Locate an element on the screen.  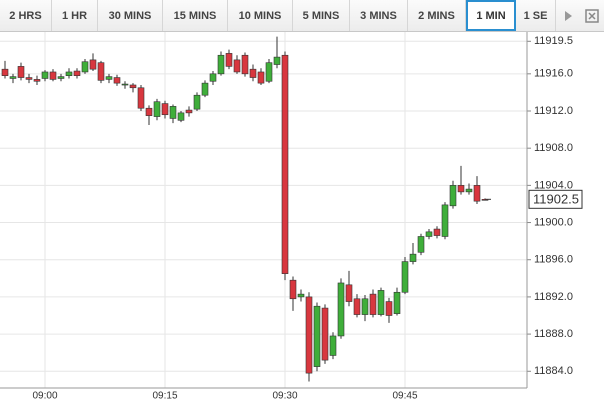
y-tick-label: 11916.0 is located at coordinates (553, 74).